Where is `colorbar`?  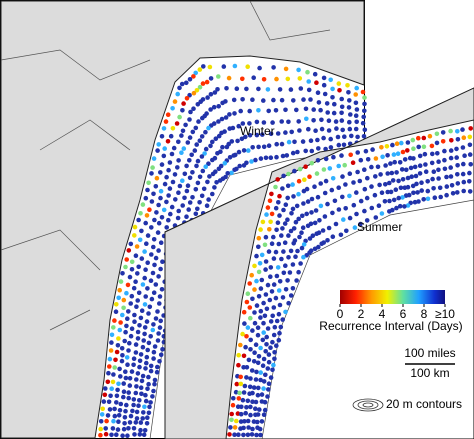 colorbar is located at coordinates (392, 297).